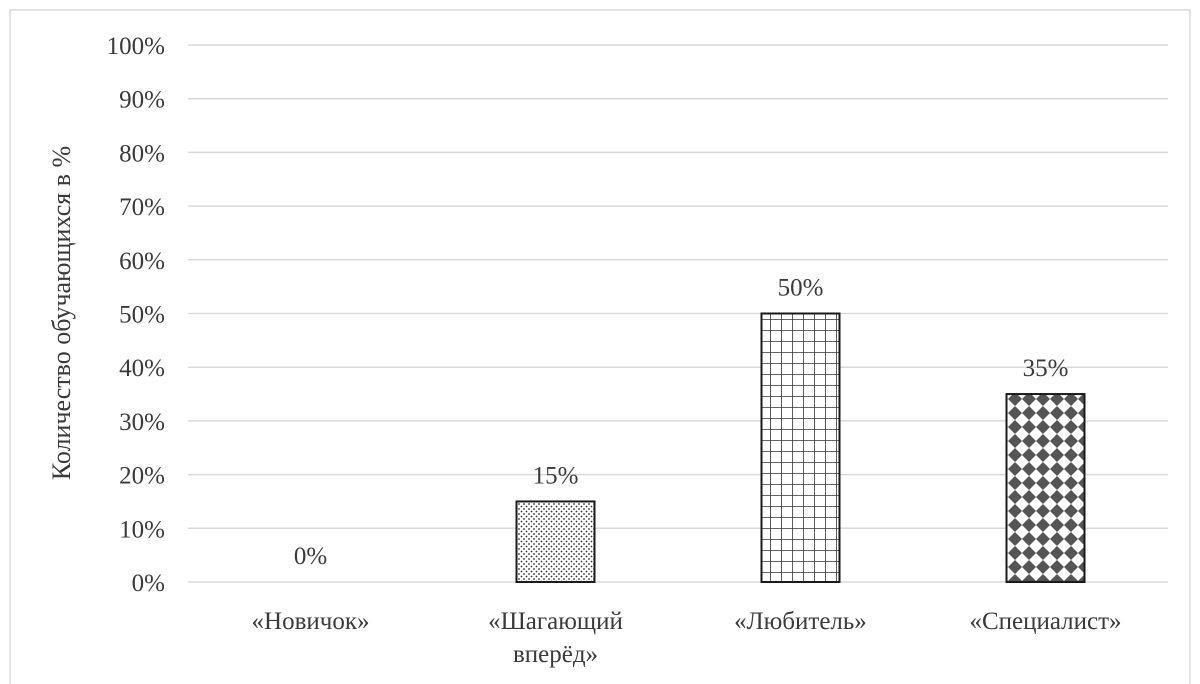  Describe the element at coordinates (142, 315) in the screenshot. I see `y-tick-label: 50%` at that location.